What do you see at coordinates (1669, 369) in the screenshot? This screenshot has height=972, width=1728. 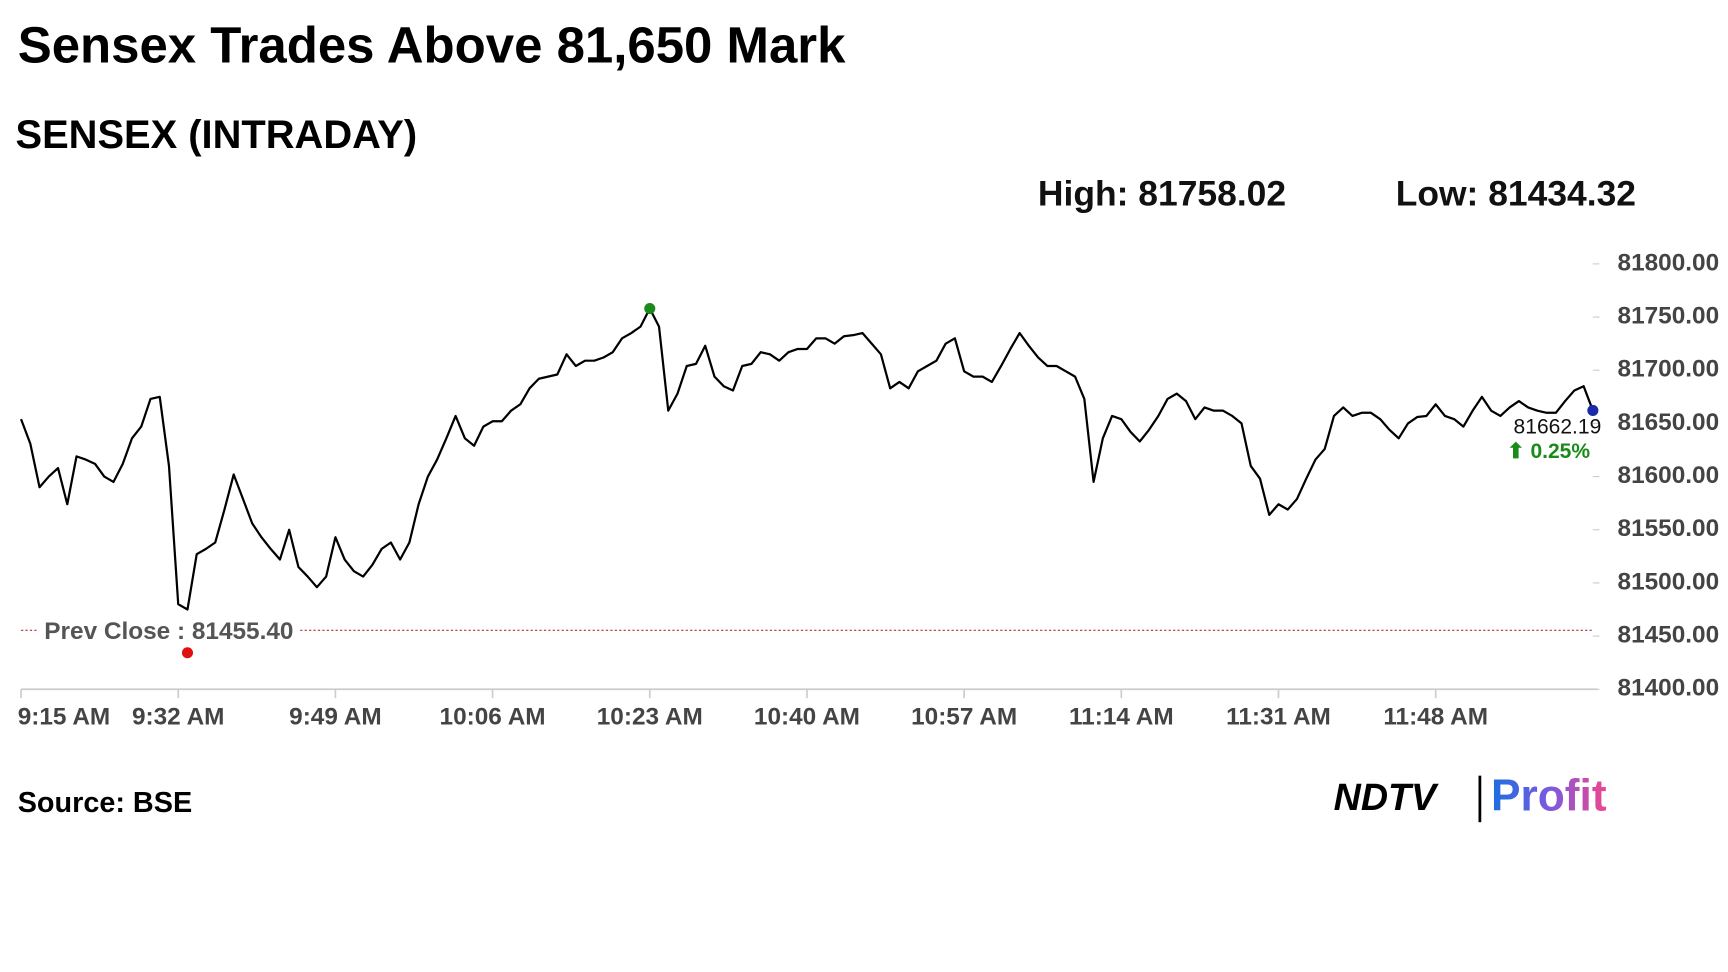 I see `y-tick-label: 81700.00` at bounding box center [1669, 369].